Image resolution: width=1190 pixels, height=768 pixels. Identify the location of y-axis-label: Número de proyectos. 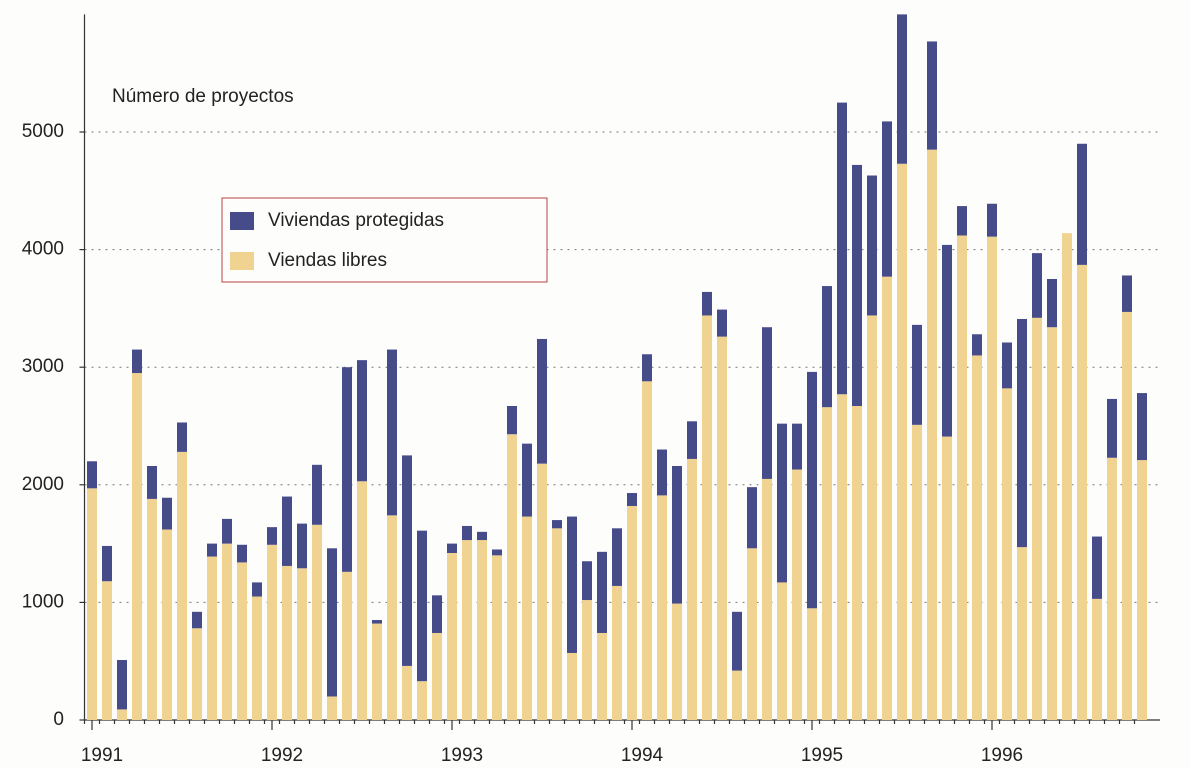
(203, 96).